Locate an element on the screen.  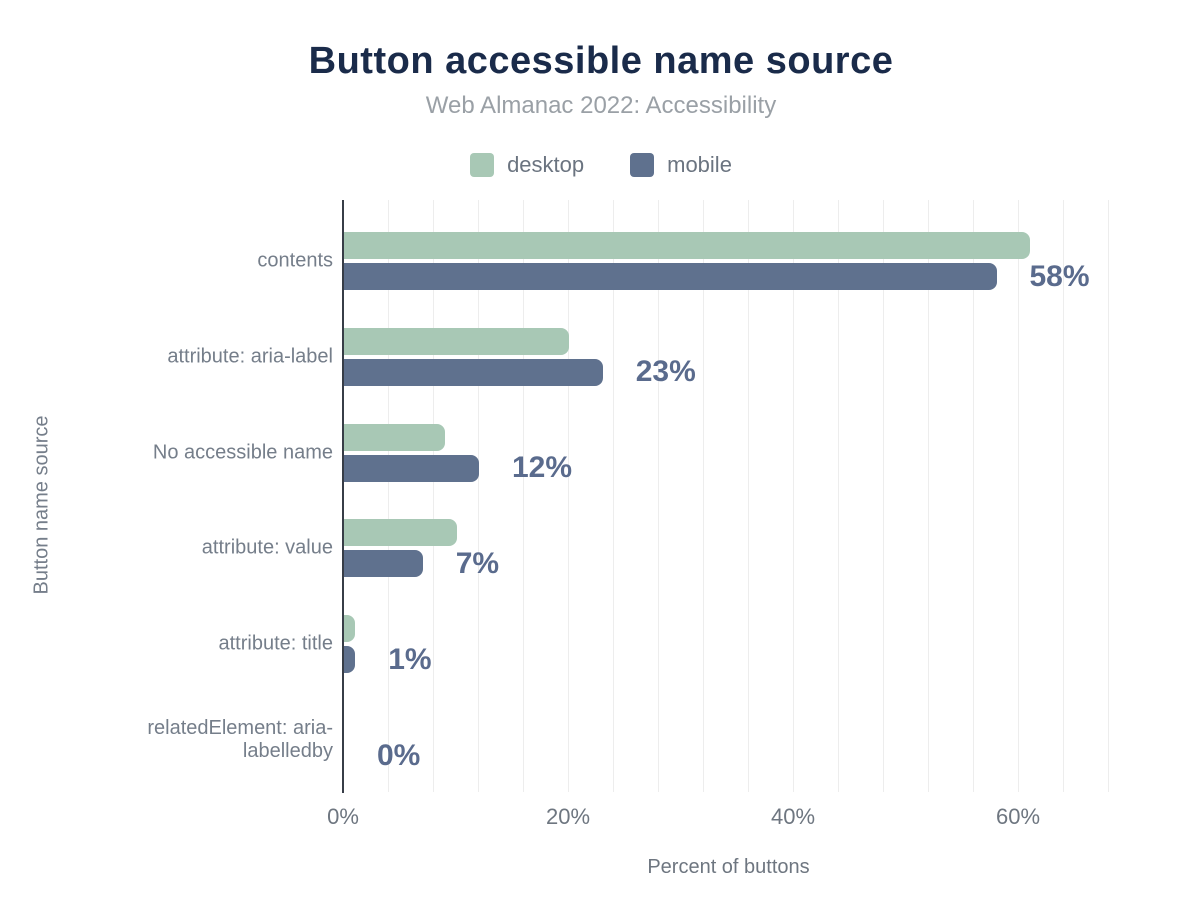
chart-title: Button accessible name source is located at coordinates (601, 61).